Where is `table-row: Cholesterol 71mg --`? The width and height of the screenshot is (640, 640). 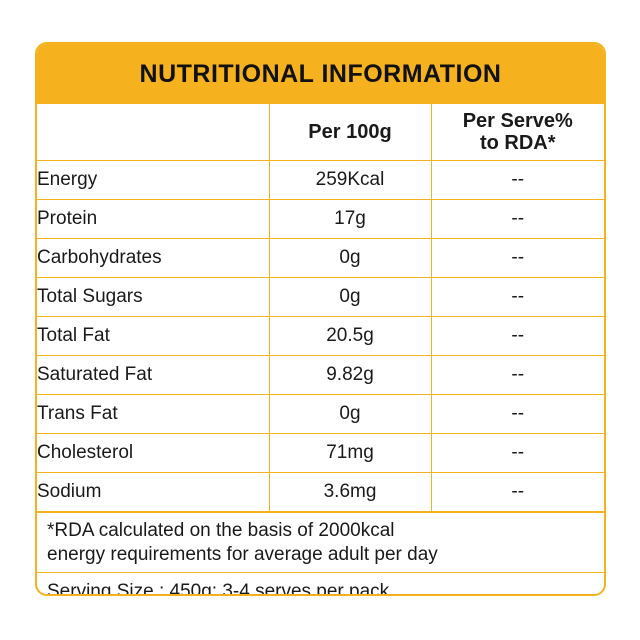
table-row: Cholesterol 71mg -- is located at coordinates (320, 453).